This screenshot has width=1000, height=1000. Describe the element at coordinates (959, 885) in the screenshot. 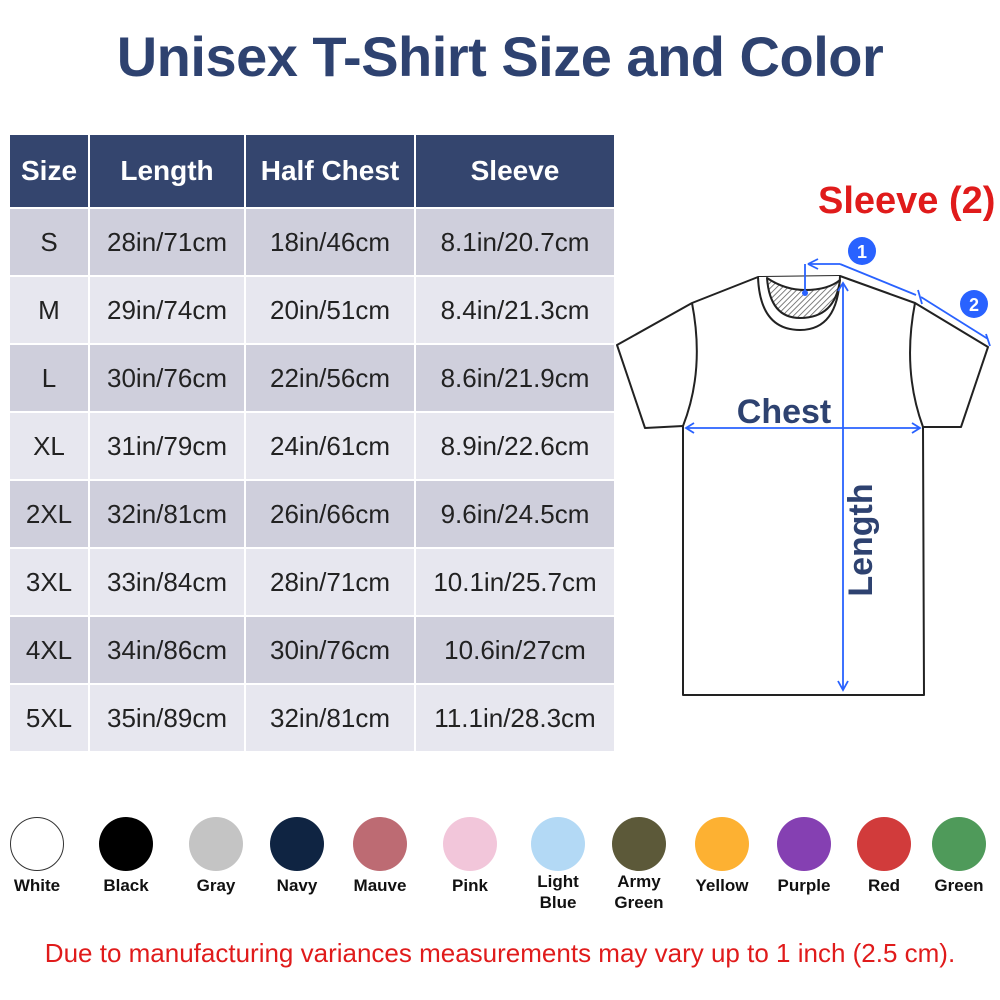

I see `color-name: Green` at that location.